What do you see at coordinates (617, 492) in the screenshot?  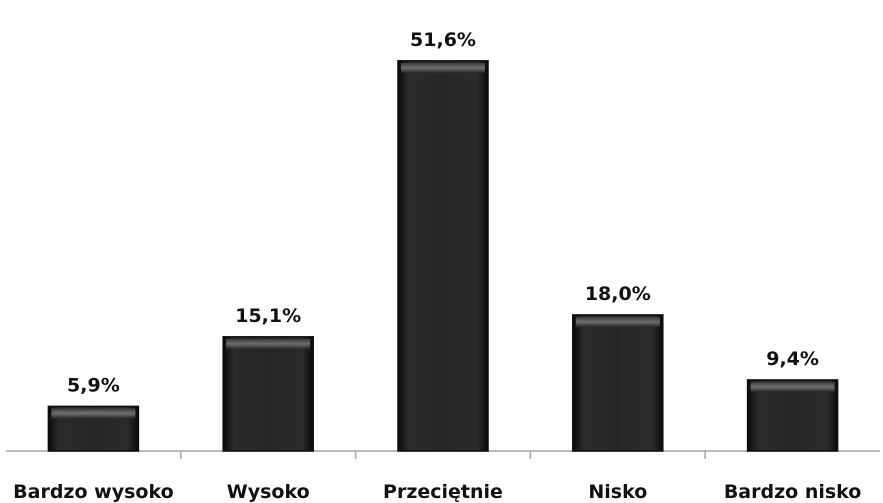 I see `x-tick-label: Nisko` at bounding box center [617, 492].